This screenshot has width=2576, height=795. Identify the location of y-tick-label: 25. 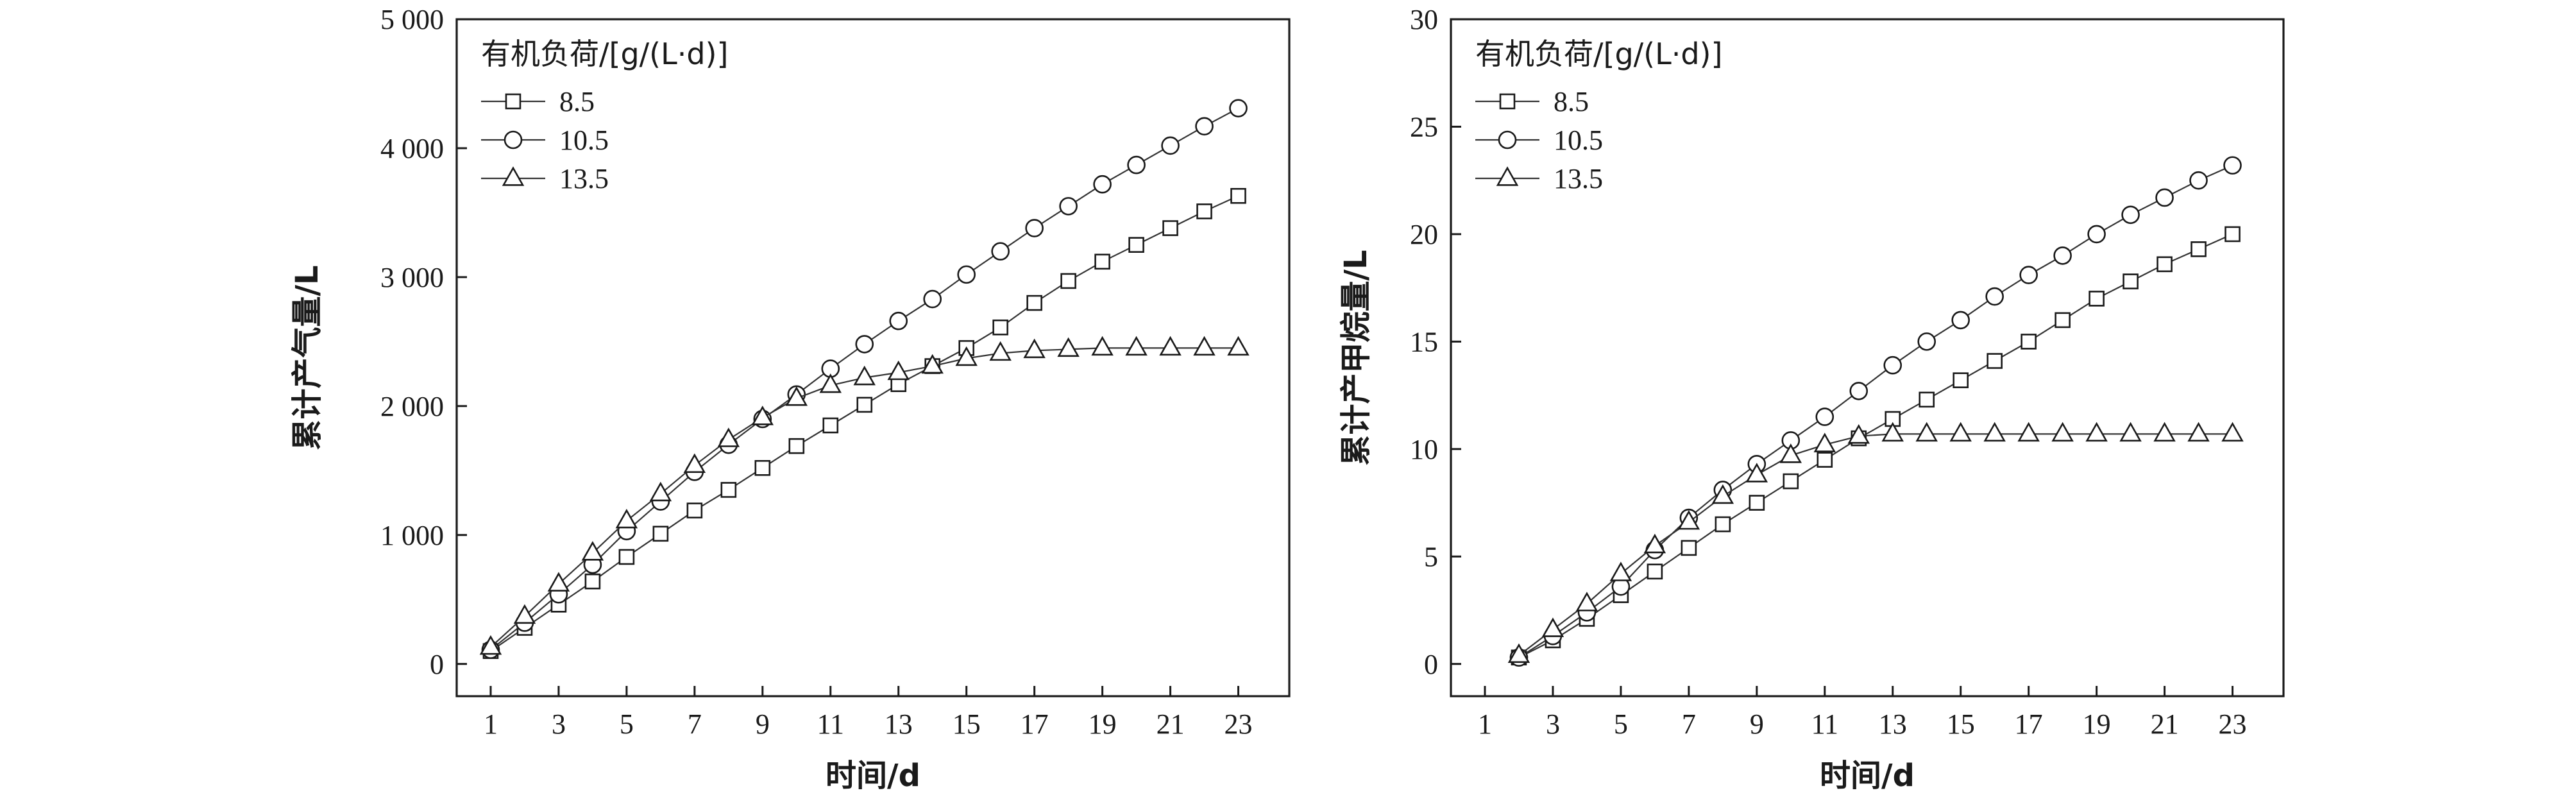
(1424, 127).